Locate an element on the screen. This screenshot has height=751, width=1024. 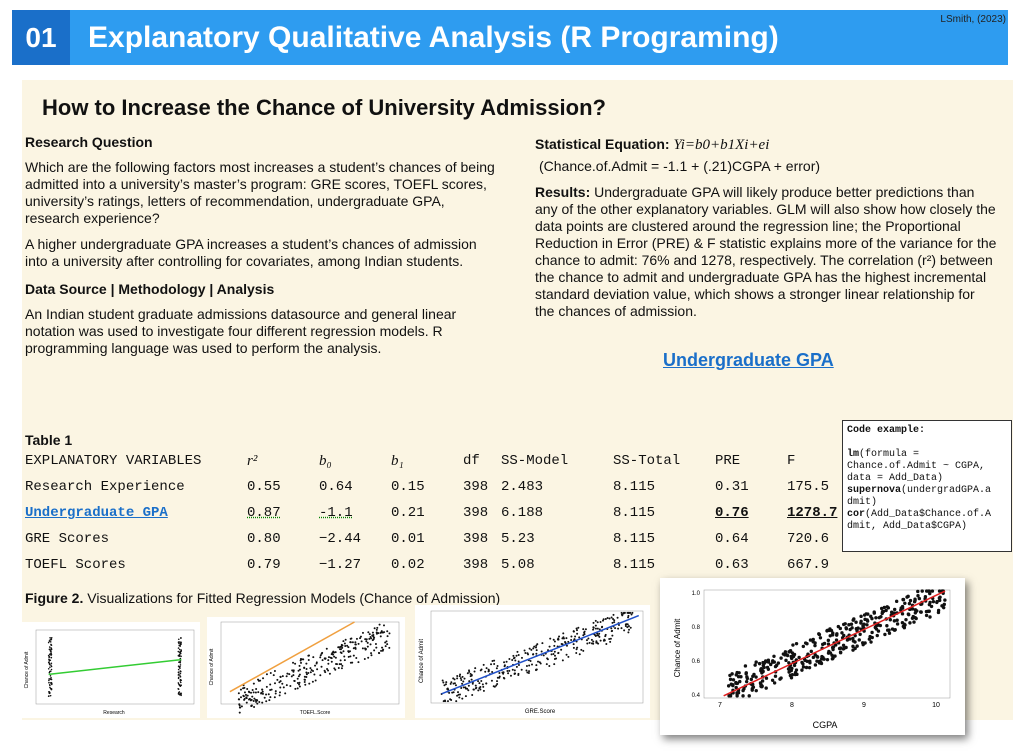
plot: GRE.Score Chance of Admit is located at coordinates (532, 661).